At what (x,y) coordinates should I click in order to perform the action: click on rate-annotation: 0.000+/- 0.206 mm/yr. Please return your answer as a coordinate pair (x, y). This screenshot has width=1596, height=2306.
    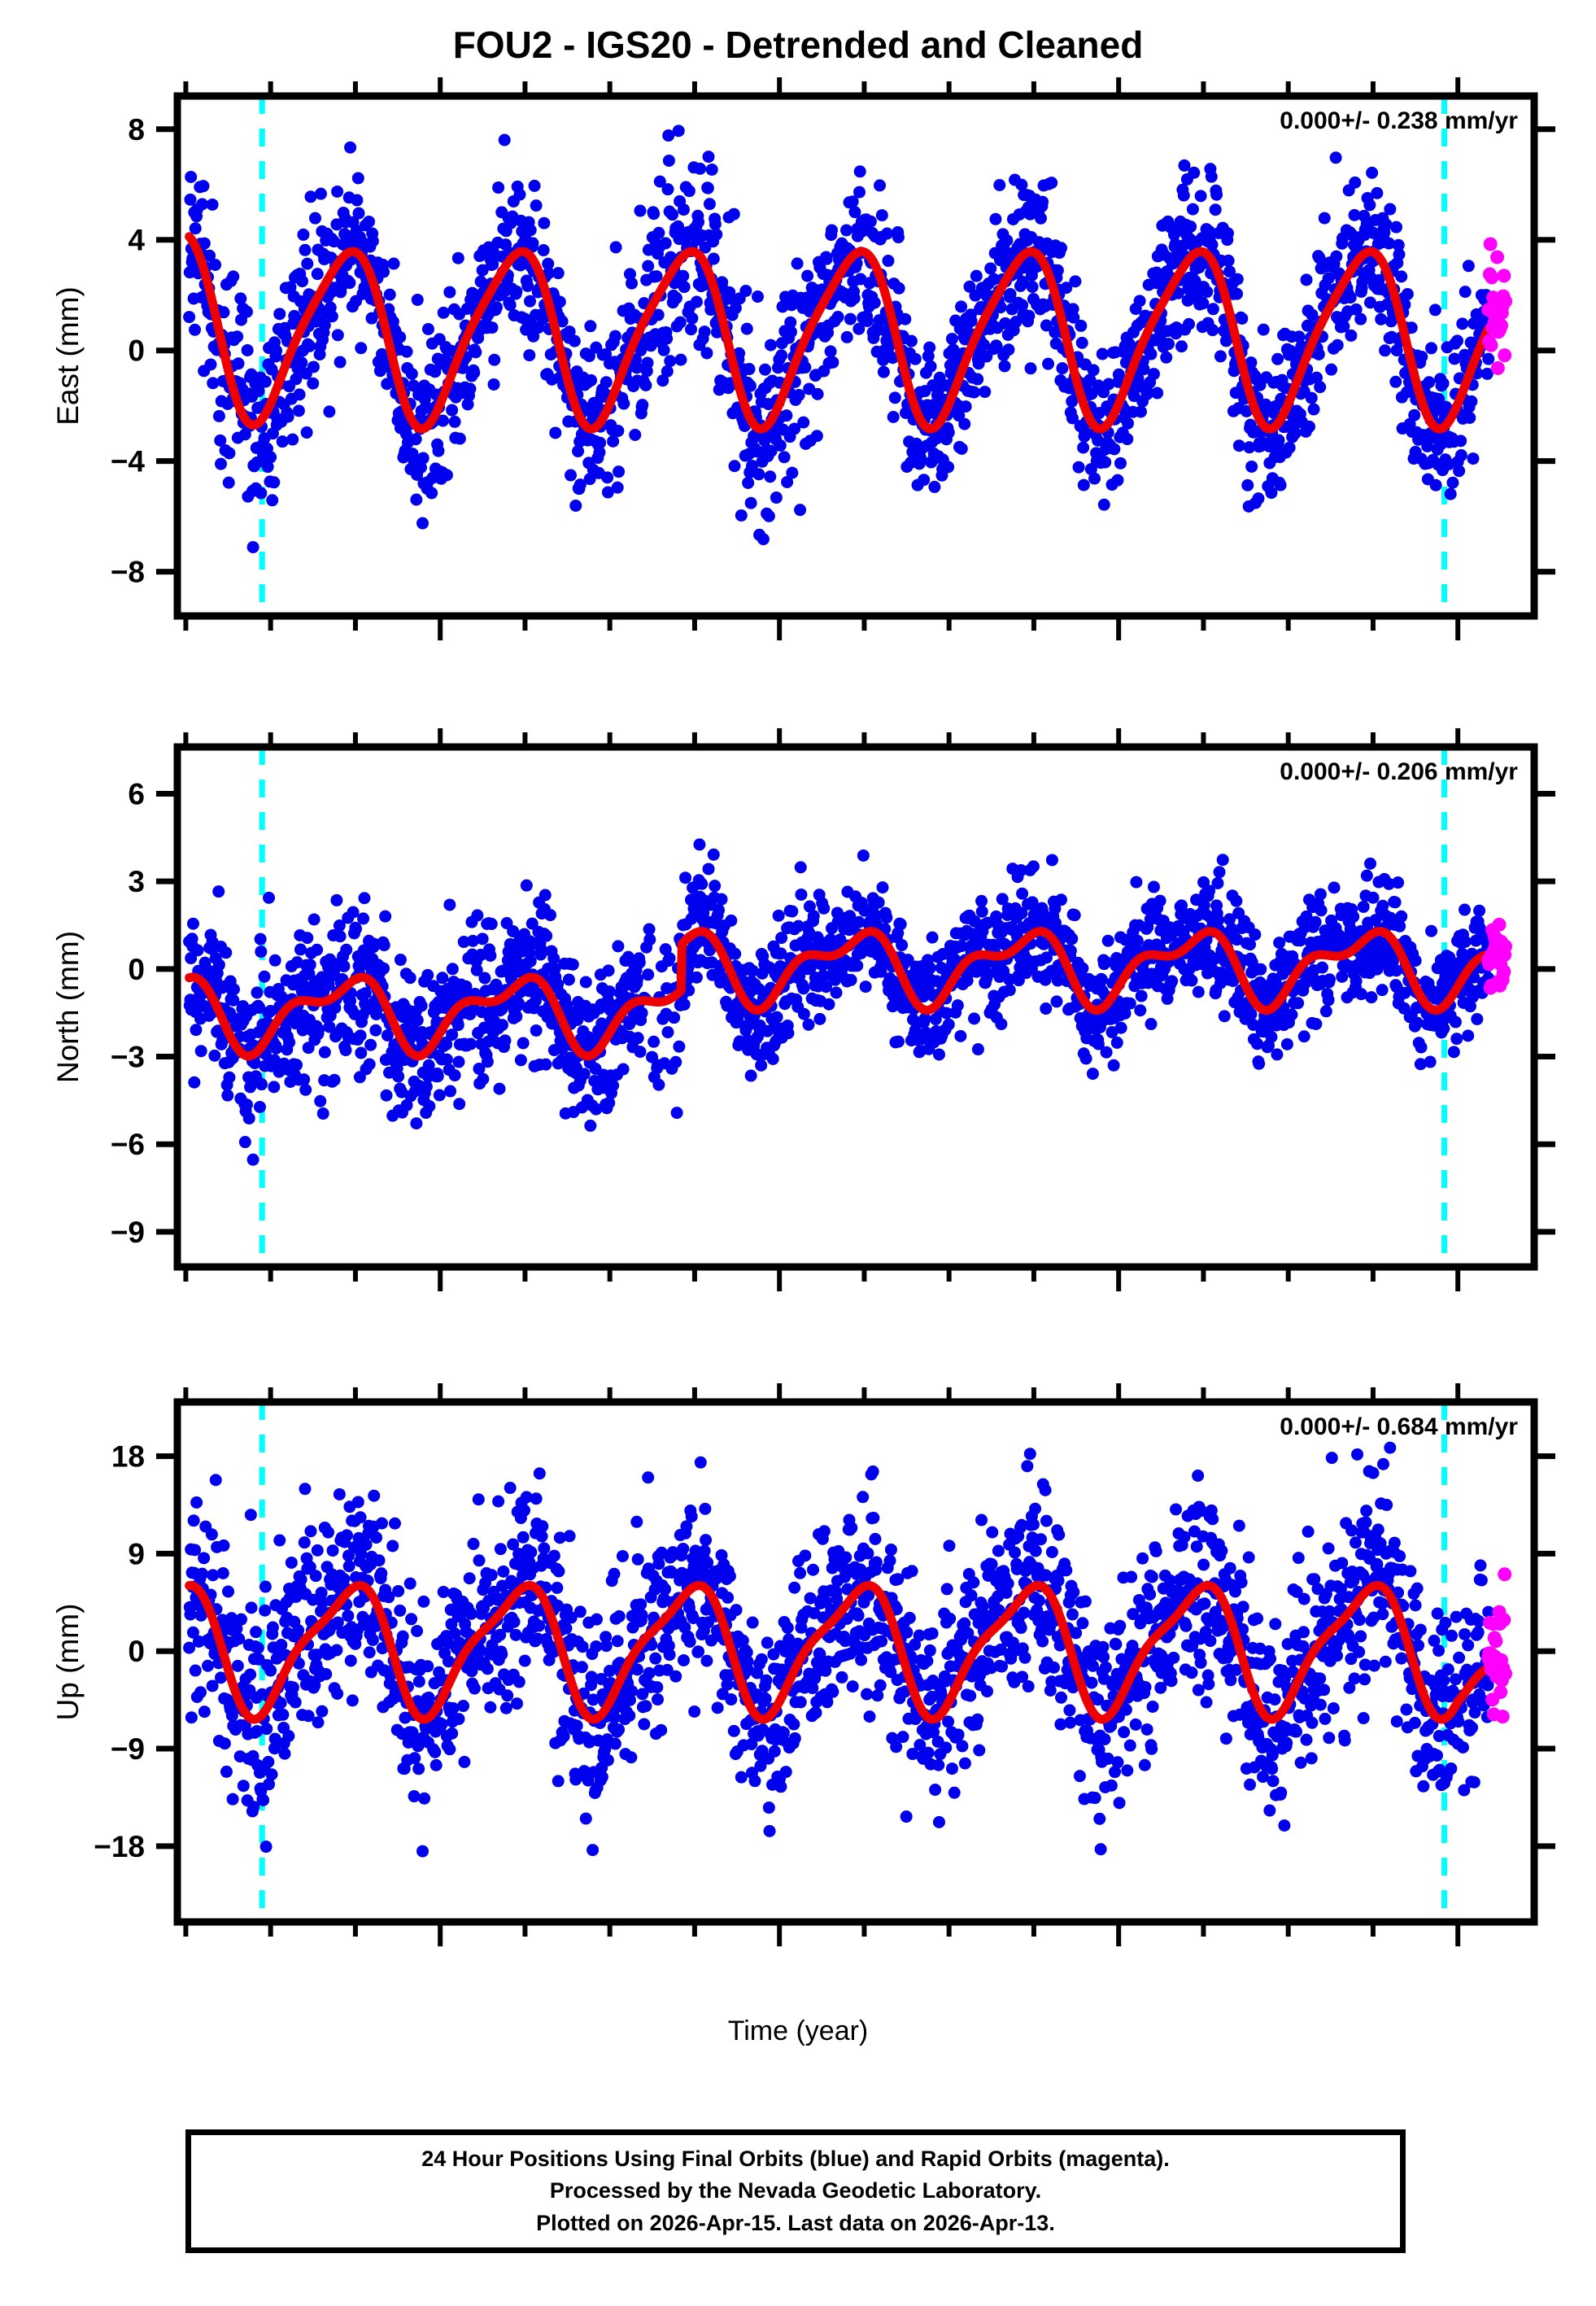
    Looking at the image, I should click on (1399, 771).